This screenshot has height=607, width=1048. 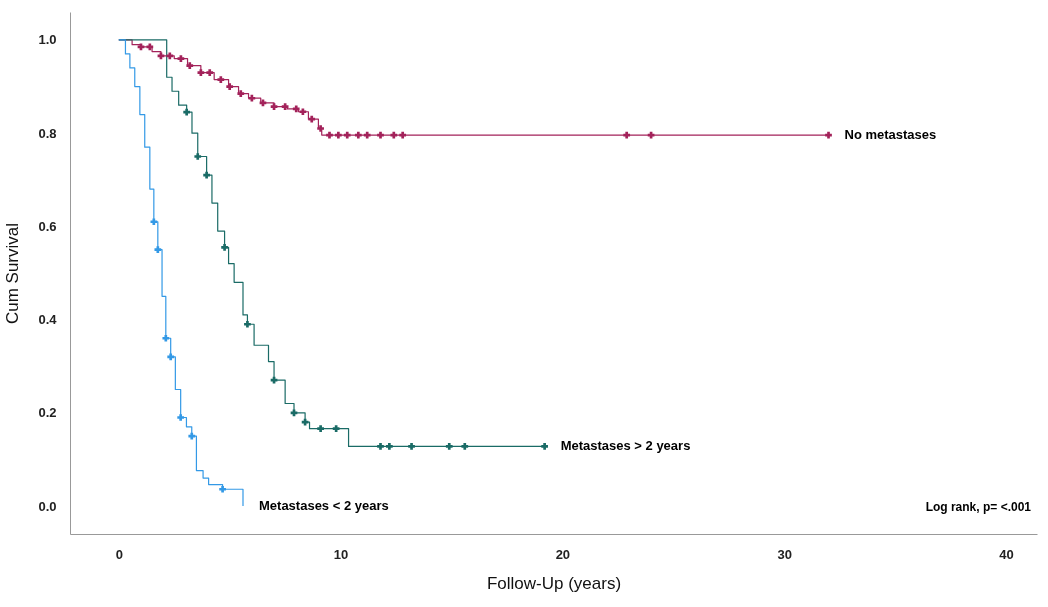 What do you see at coordinates (48, 320) in the screenshot?
I see `y-tick-label: 0.4` at bounding box center [48, 320].